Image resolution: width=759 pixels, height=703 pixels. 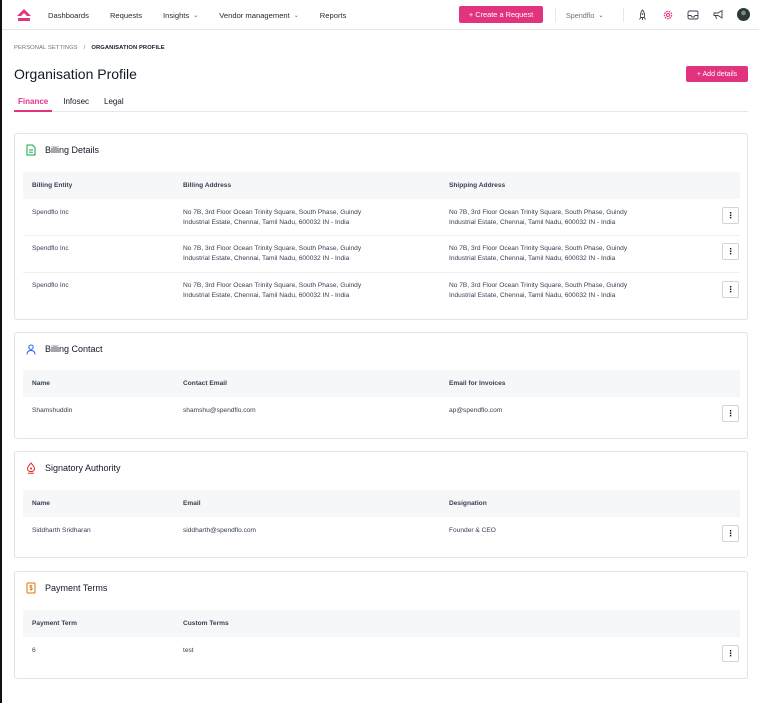 I want to click on card-header: Payment Terms, so click(x=66, y=588).